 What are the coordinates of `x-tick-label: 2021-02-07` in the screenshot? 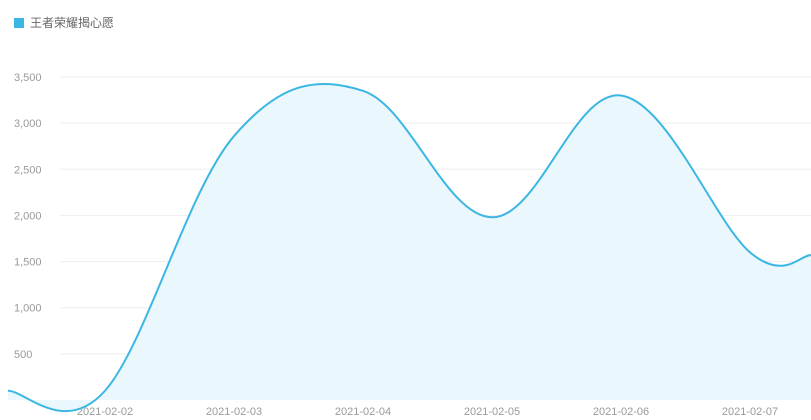 It's located at (750, 412).